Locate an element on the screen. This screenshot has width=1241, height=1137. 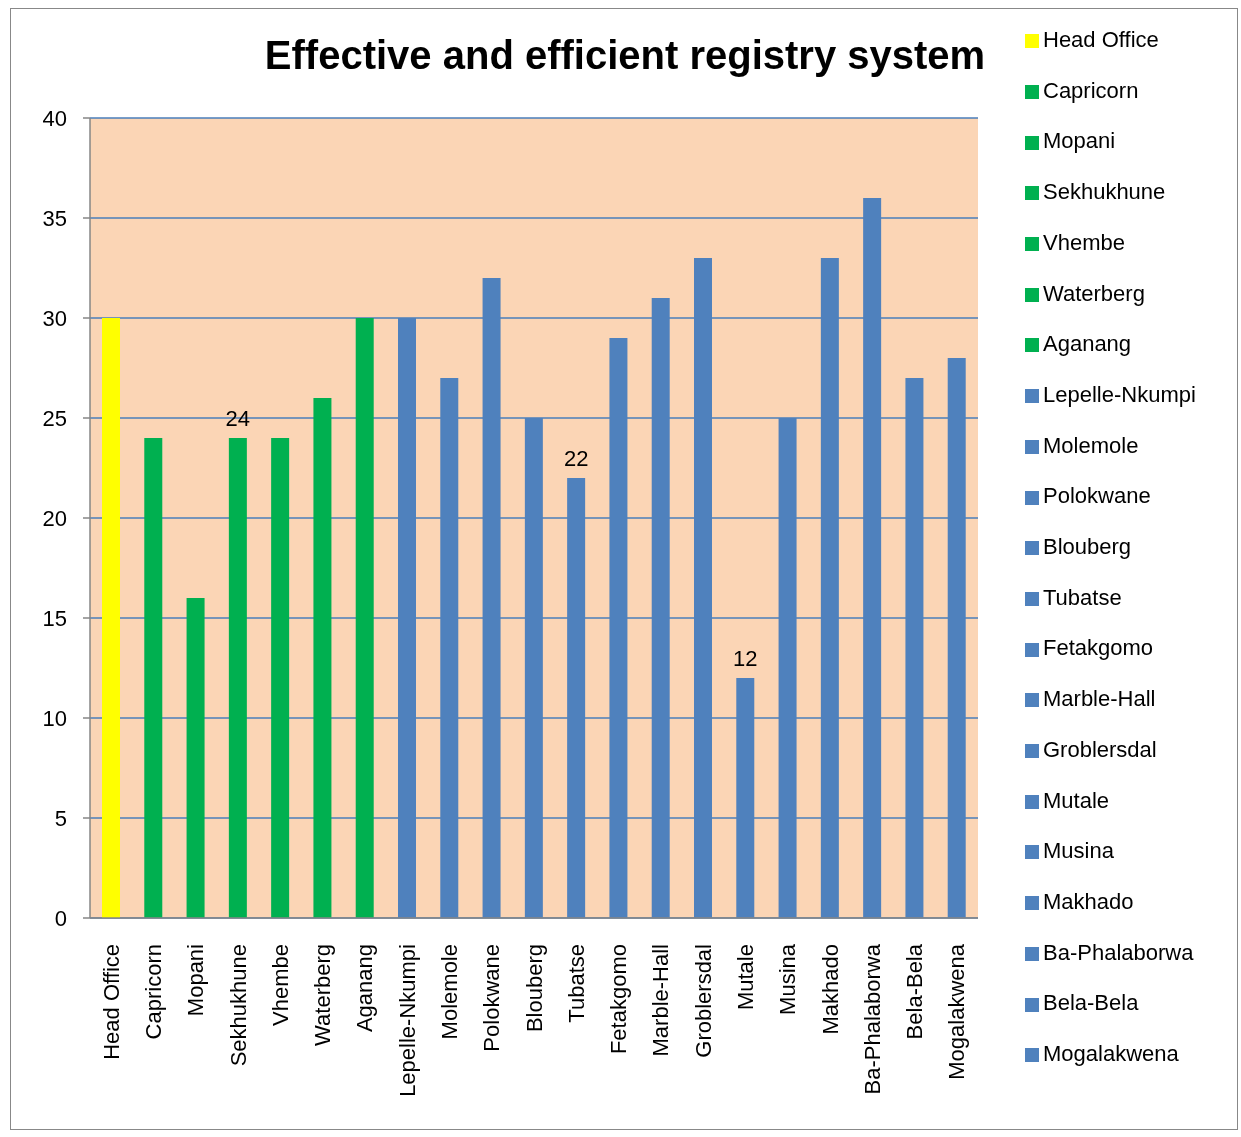
x-tick-label: Tubatse is located at coordinates (576, 983).